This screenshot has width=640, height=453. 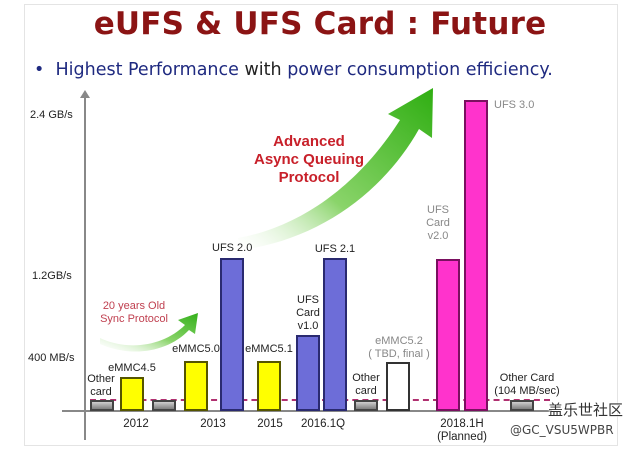 What do you see at coordinates (462, 424) in the screenshot?
I see `label-line: 2018.1H` at bounding box center [462, 424].